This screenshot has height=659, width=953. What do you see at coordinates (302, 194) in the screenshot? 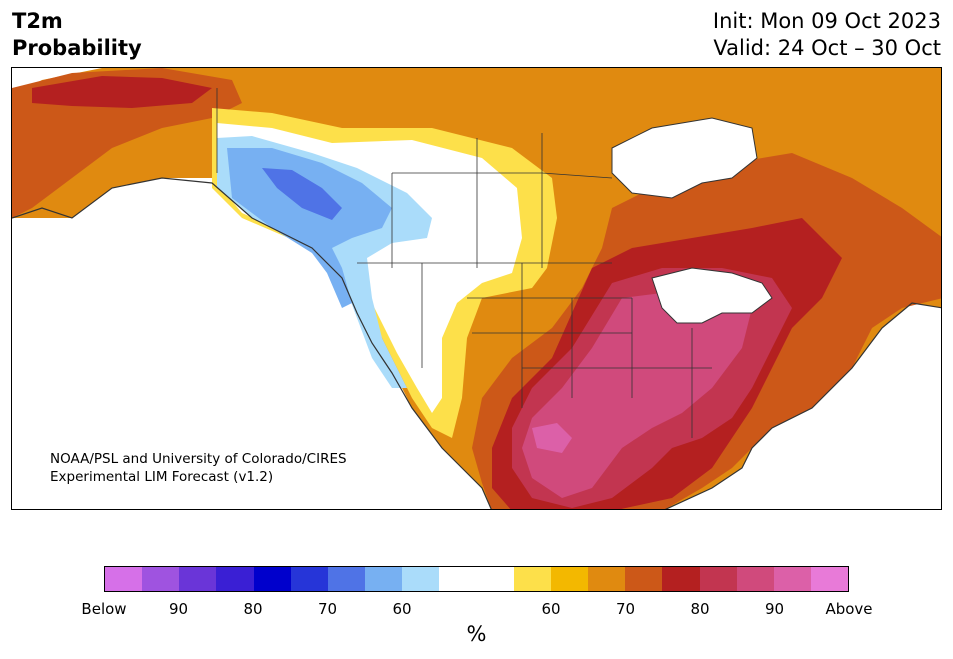
I see `below-dark-blue` at bounding box center [302, 194].